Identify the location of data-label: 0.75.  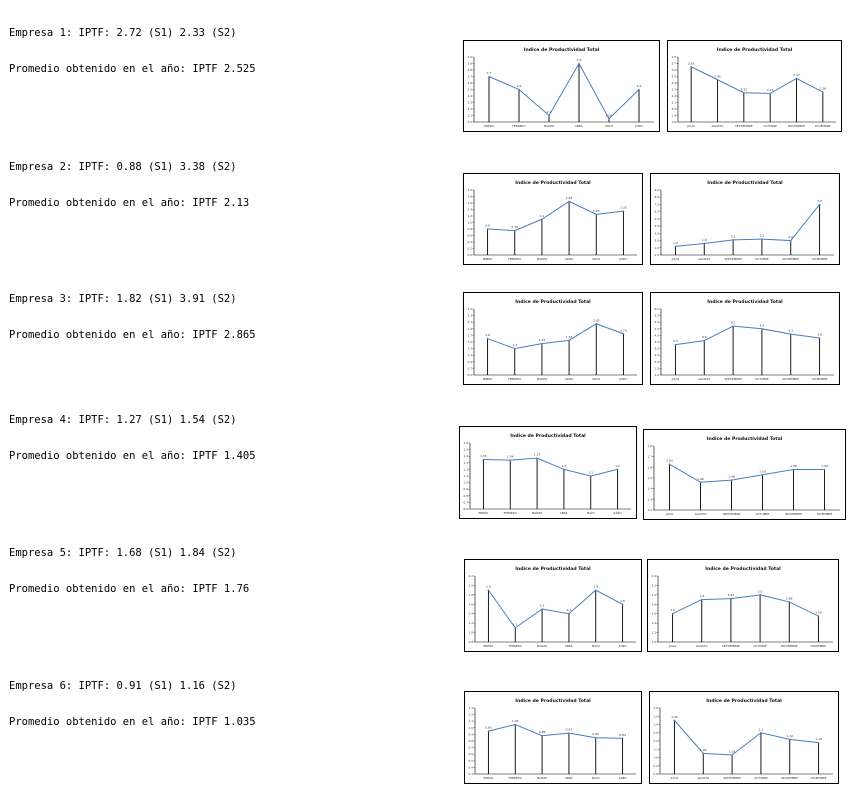
(514, 227).